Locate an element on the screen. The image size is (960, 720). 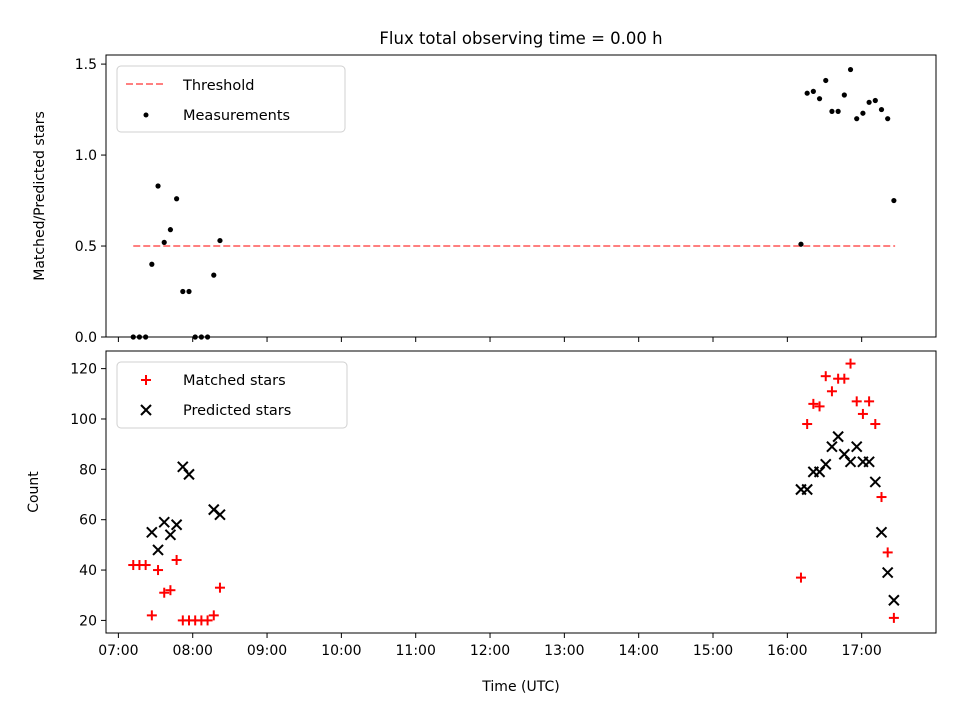
bottom-plot-y-tick-label: 80 is located at coordinates (88, 470).